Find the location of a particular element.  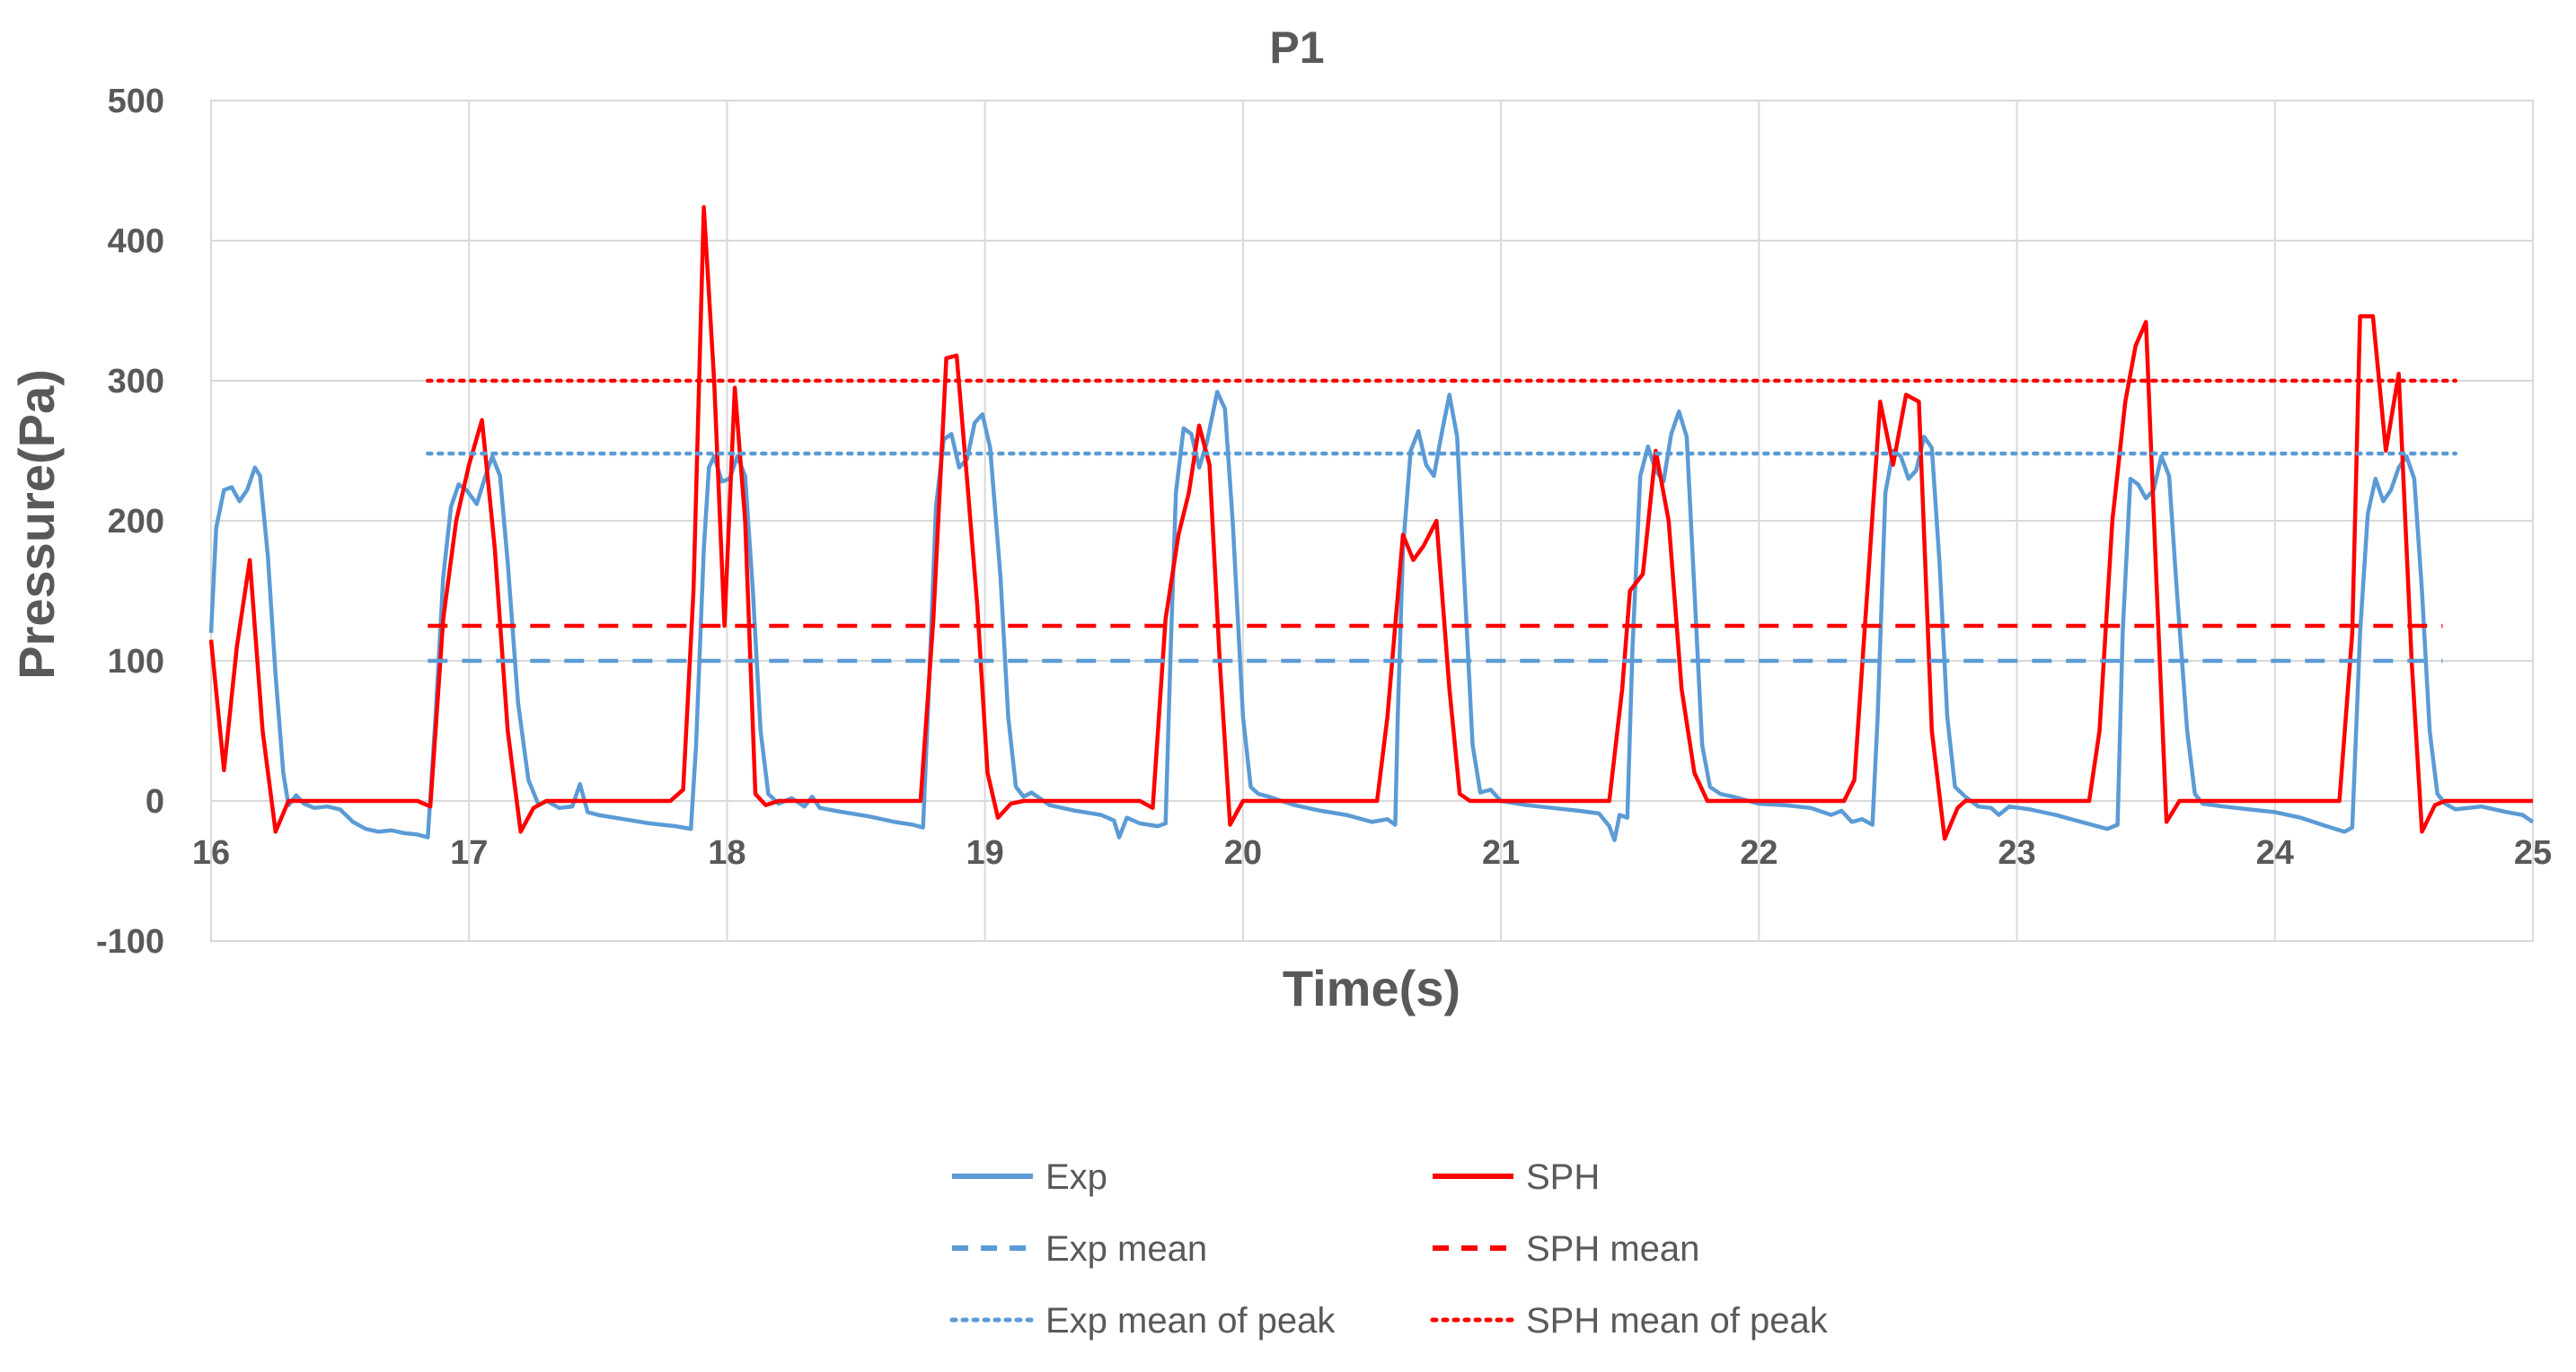

legend-label: Exp mean of peak is located at coordinates (1190, 1321).